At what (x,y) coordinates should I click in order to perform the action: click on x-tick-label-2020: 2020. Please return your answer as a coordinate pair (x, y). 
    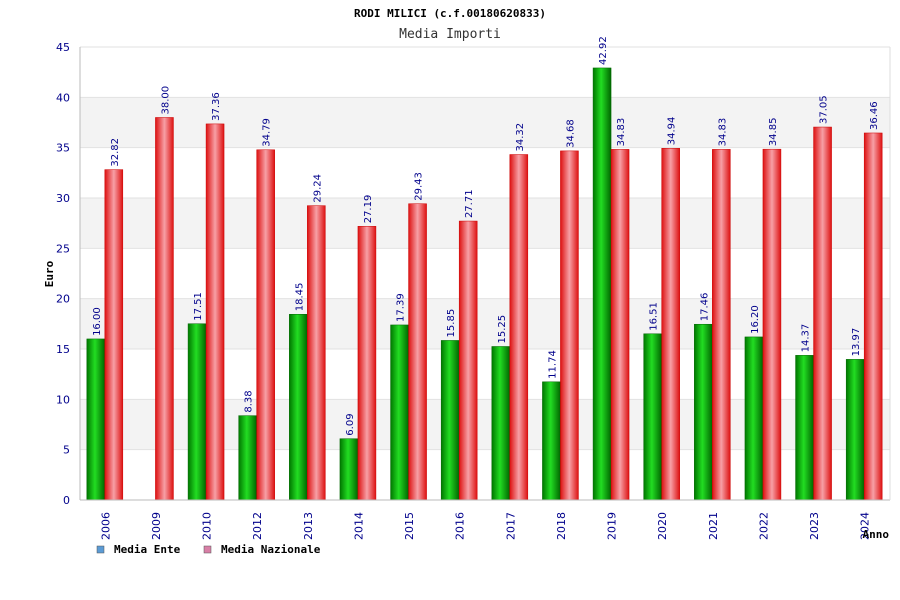
    Looking at the image, I should click on (662, 526).